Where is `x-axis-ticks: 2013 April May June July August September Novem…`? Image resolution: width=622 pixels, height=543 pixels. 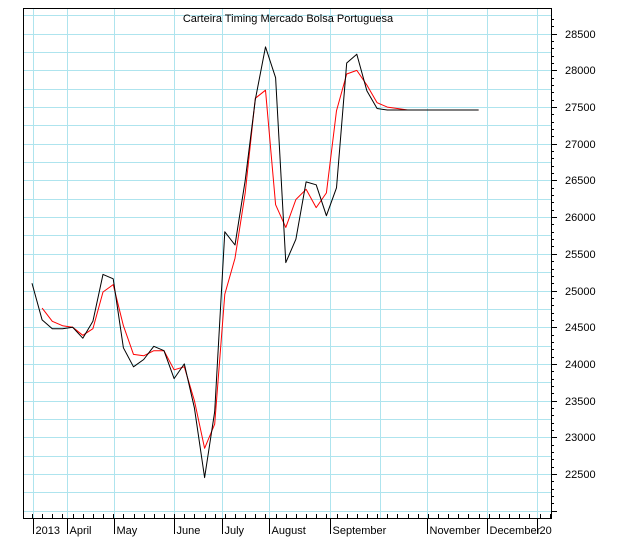
x-axis-ticks: 2013 April May June July August September Novem… is located at coordinates (292, 525).